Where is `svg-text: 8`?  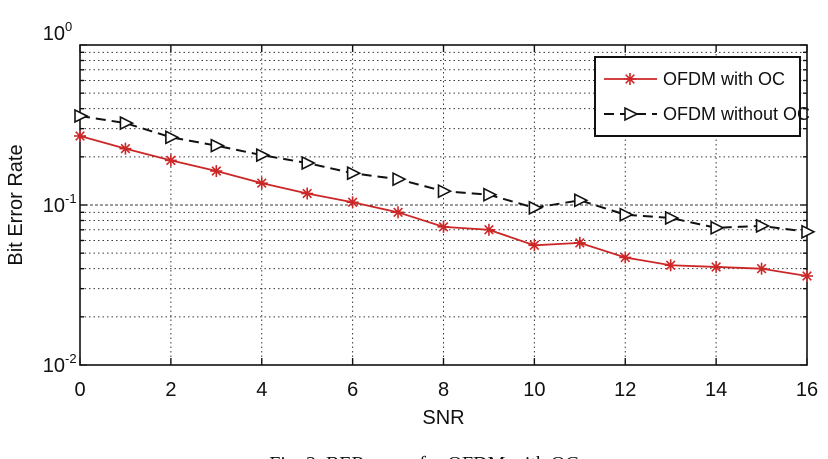 svg-text: 8 is located at coordinates (443, 390).